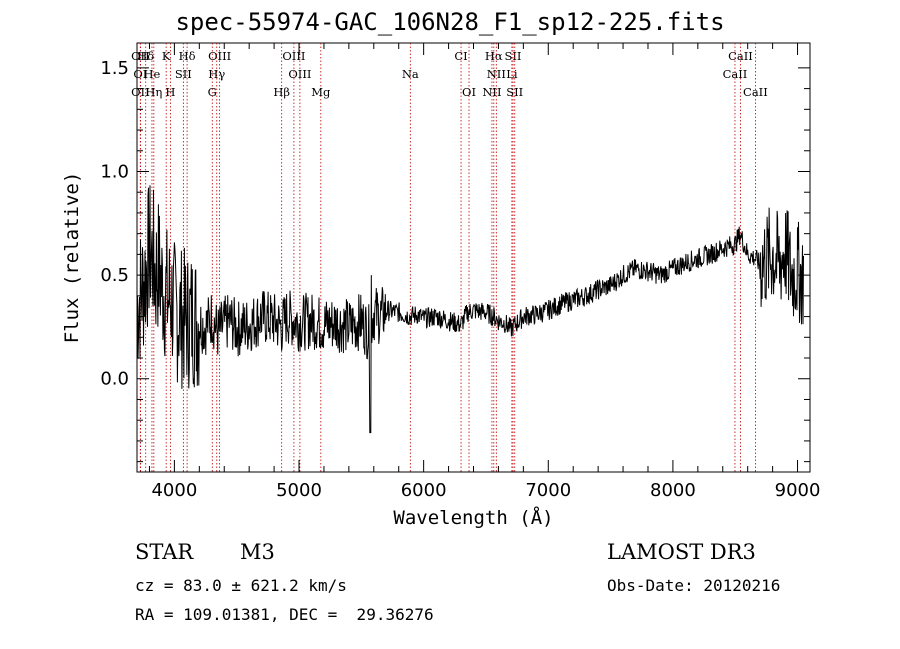 The height and width of the screenshot is (649, 900). What do you see at coordinates (548, 490) in the screenshot?
I see `x-tick-label: 7000` at bounding box center [548, 490].